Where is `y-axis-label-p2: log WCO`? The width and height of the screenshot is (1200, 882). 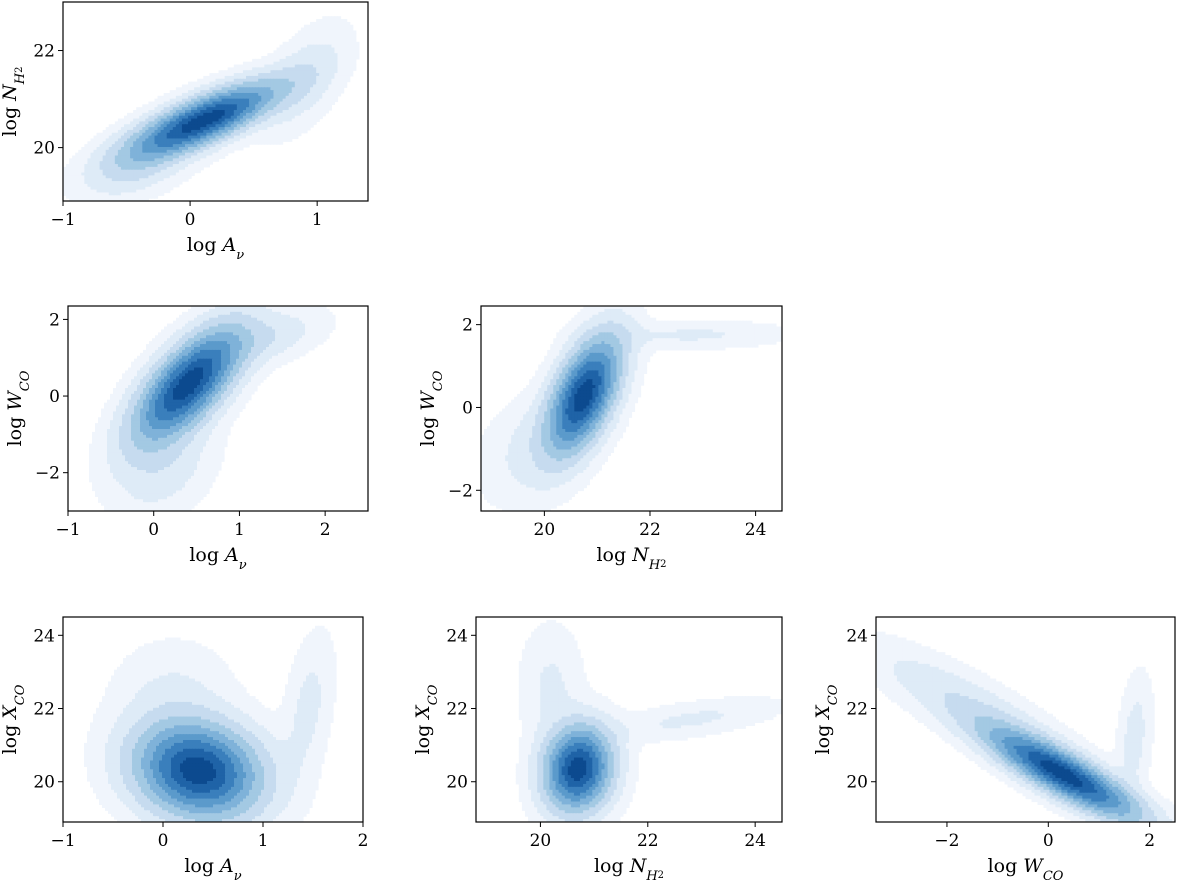
y-axis-label-p2: log WCO is located at coordinates (18, 408).